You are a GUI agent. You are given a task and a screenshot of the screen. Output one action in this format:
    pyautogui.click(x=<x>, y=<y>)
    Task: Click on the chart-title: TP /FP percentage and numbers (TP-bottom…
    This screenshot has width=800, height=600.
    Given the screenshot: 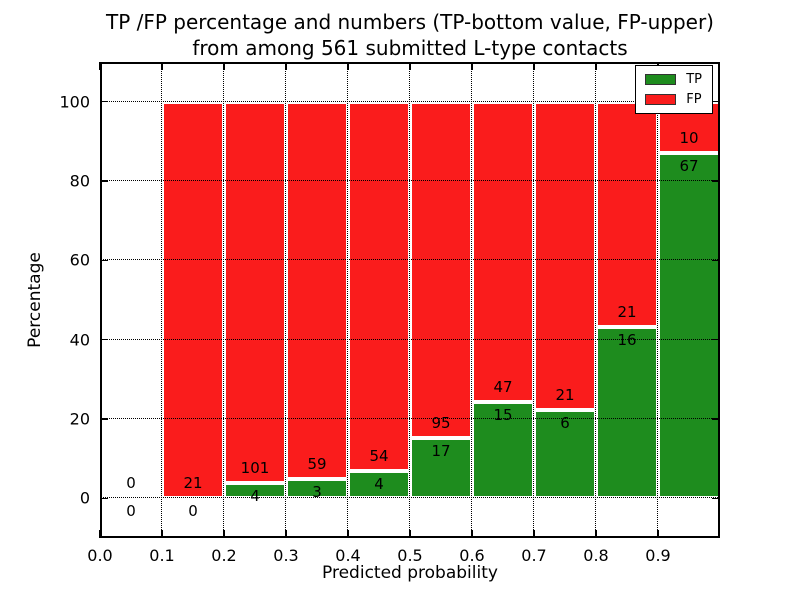 What is the action you would take?
    pyautogui.click(x=410, y=35)
    